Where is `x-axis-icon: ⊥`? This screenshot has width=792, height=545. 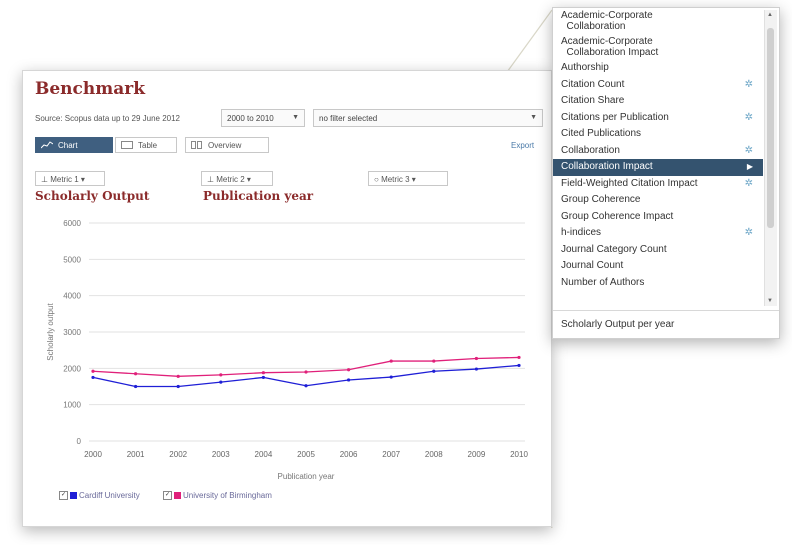
x-axis-icon: ⊥ is located at coordinates (212, 179).